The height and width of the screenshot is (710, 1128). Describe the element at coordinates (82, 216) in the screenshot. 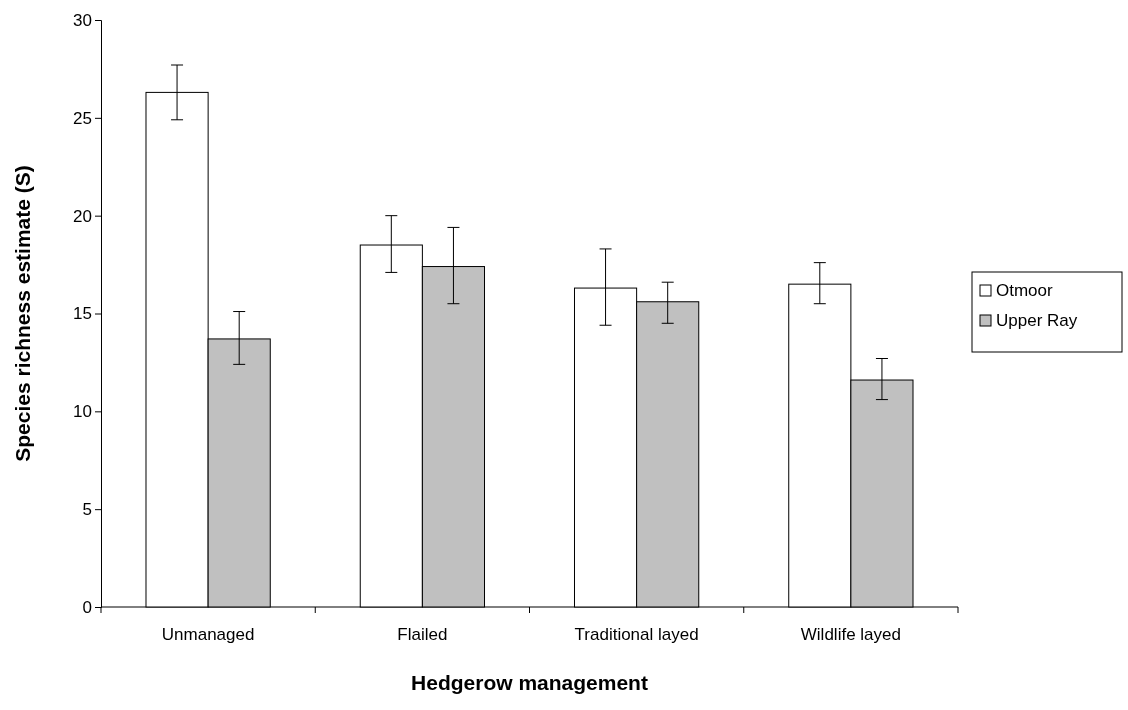

I see `y-tick-label: 20` at that location.